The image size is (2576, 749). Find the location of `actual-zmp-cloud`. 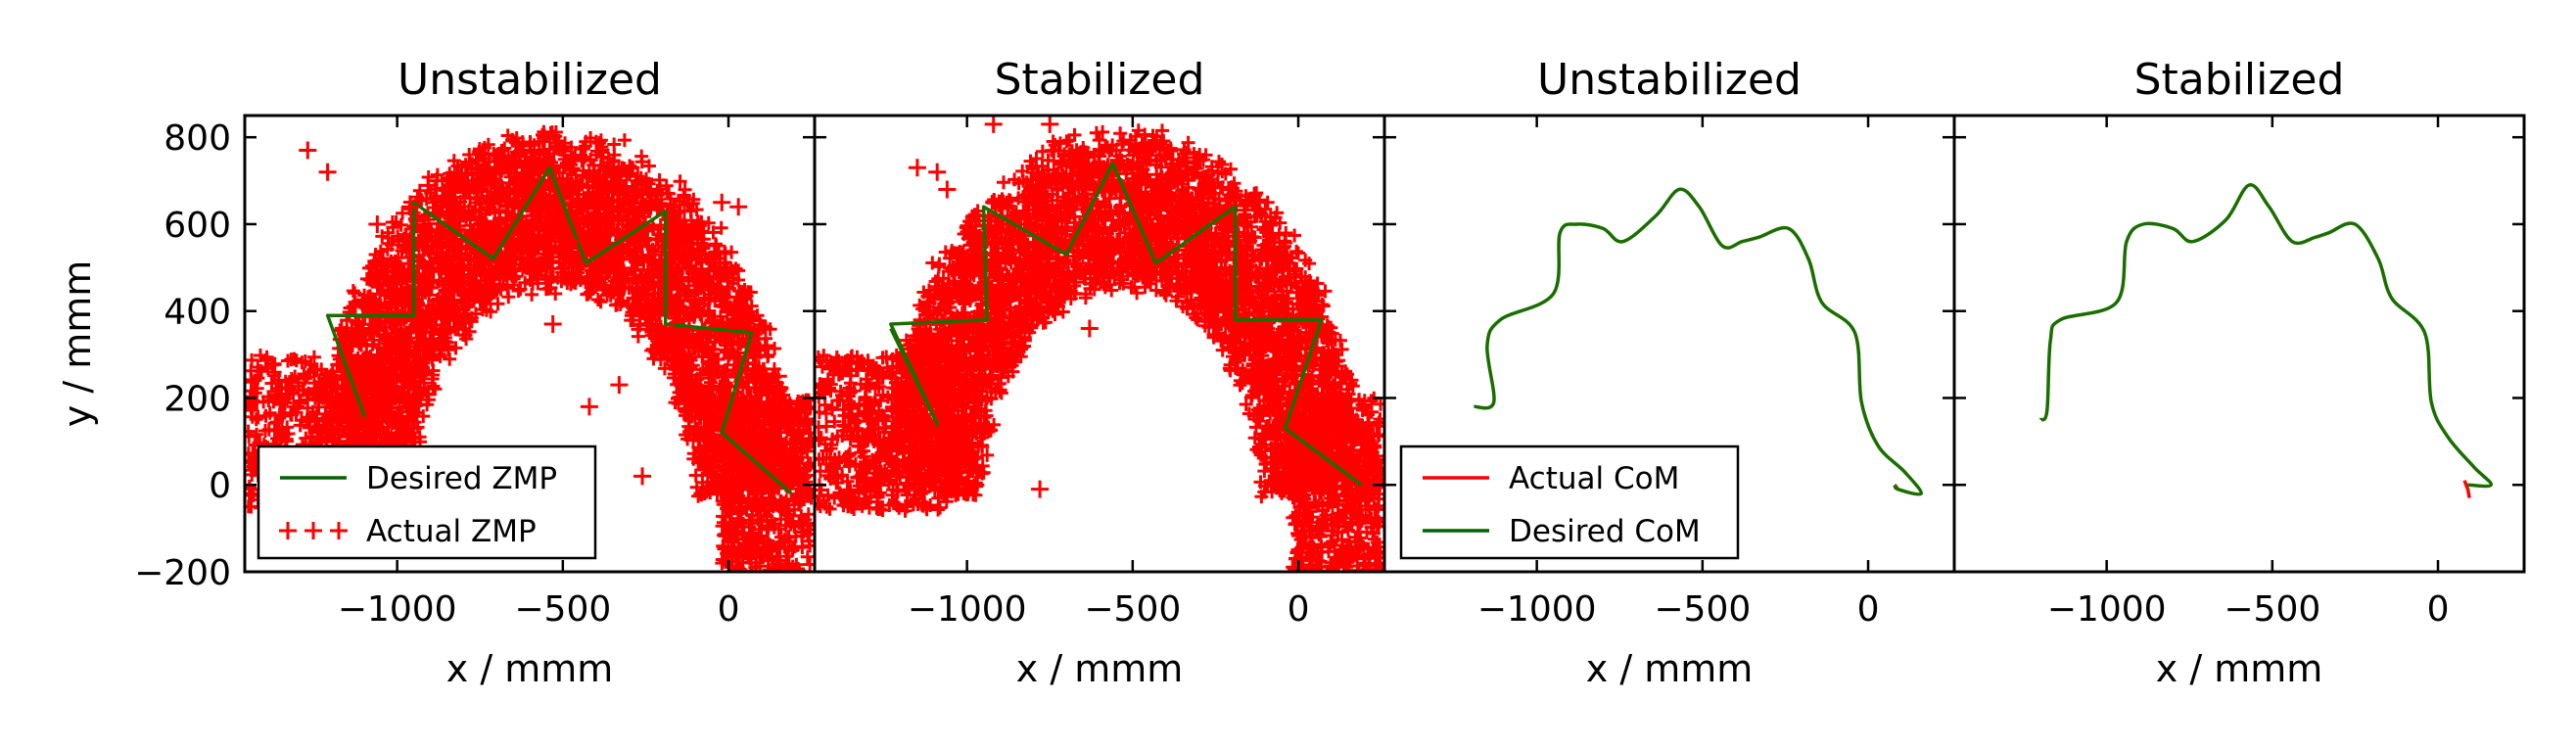

actual-zmp-cloud is located at coordinates (1099, 347).